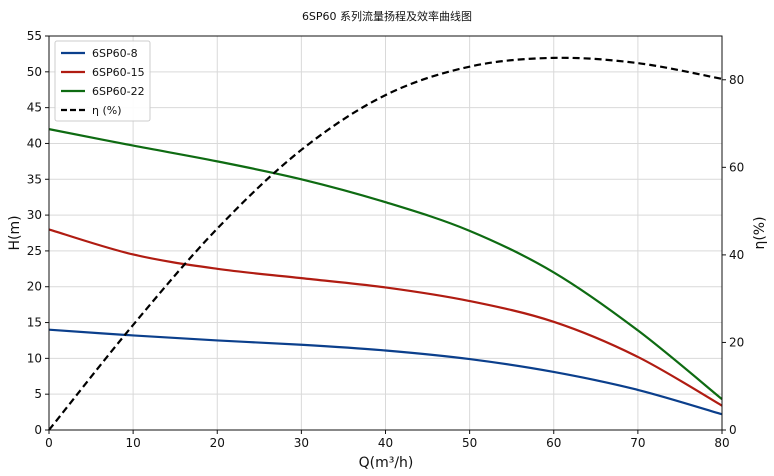  Describe the element at coordinates (34, 72) in the screenshot. I see `y-tick-label: 50` at that location.